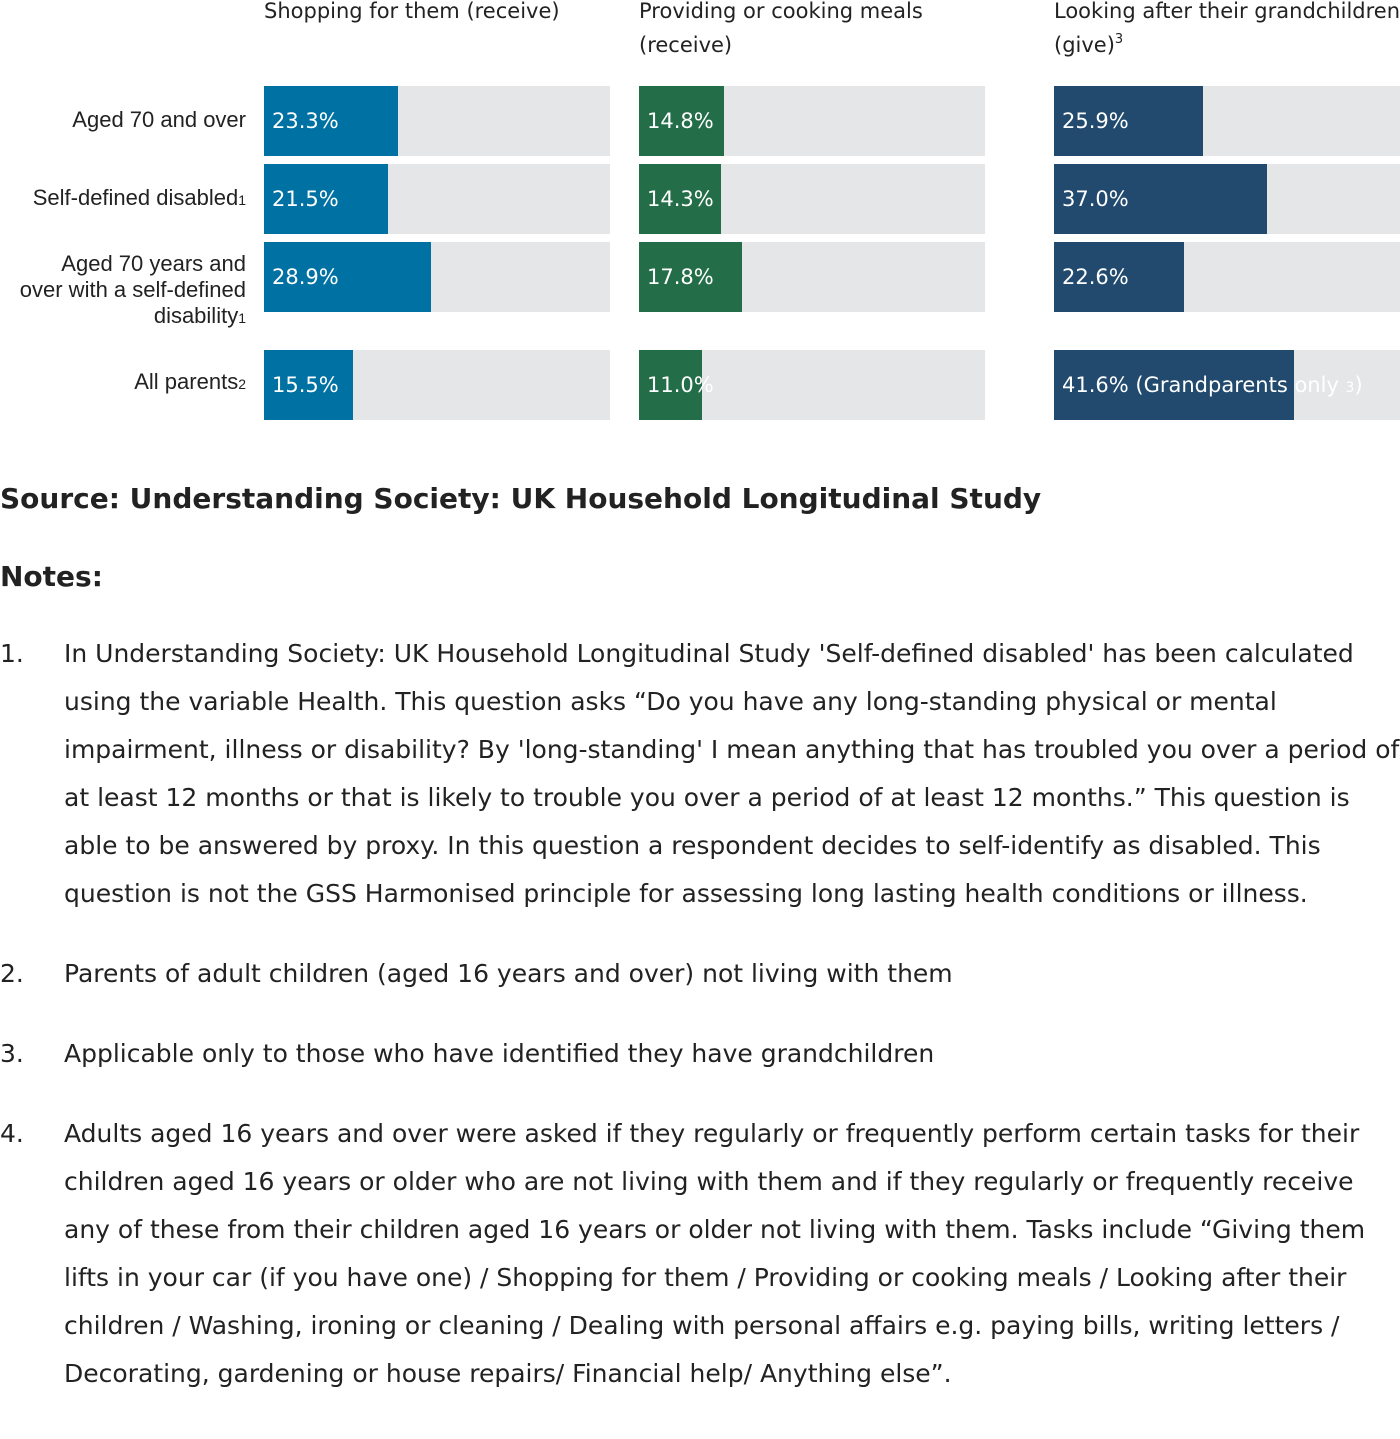 This screenshot has height=1439, width=1400. What do you see at coordinates (12, 973) in the screenshot?
I see `note-number: 2.` at bounding box center [12, 973].